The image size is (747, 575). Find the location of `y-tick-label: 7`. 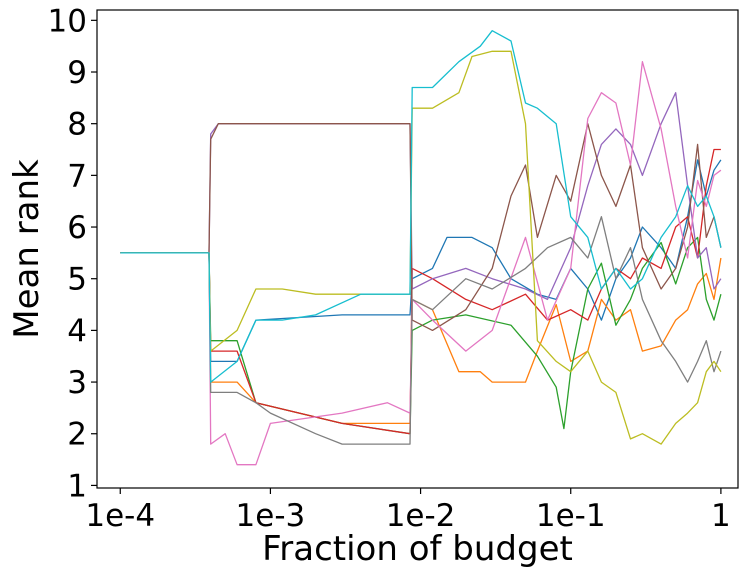

y-tick-label: 7 is located at coordinates (77, 176).